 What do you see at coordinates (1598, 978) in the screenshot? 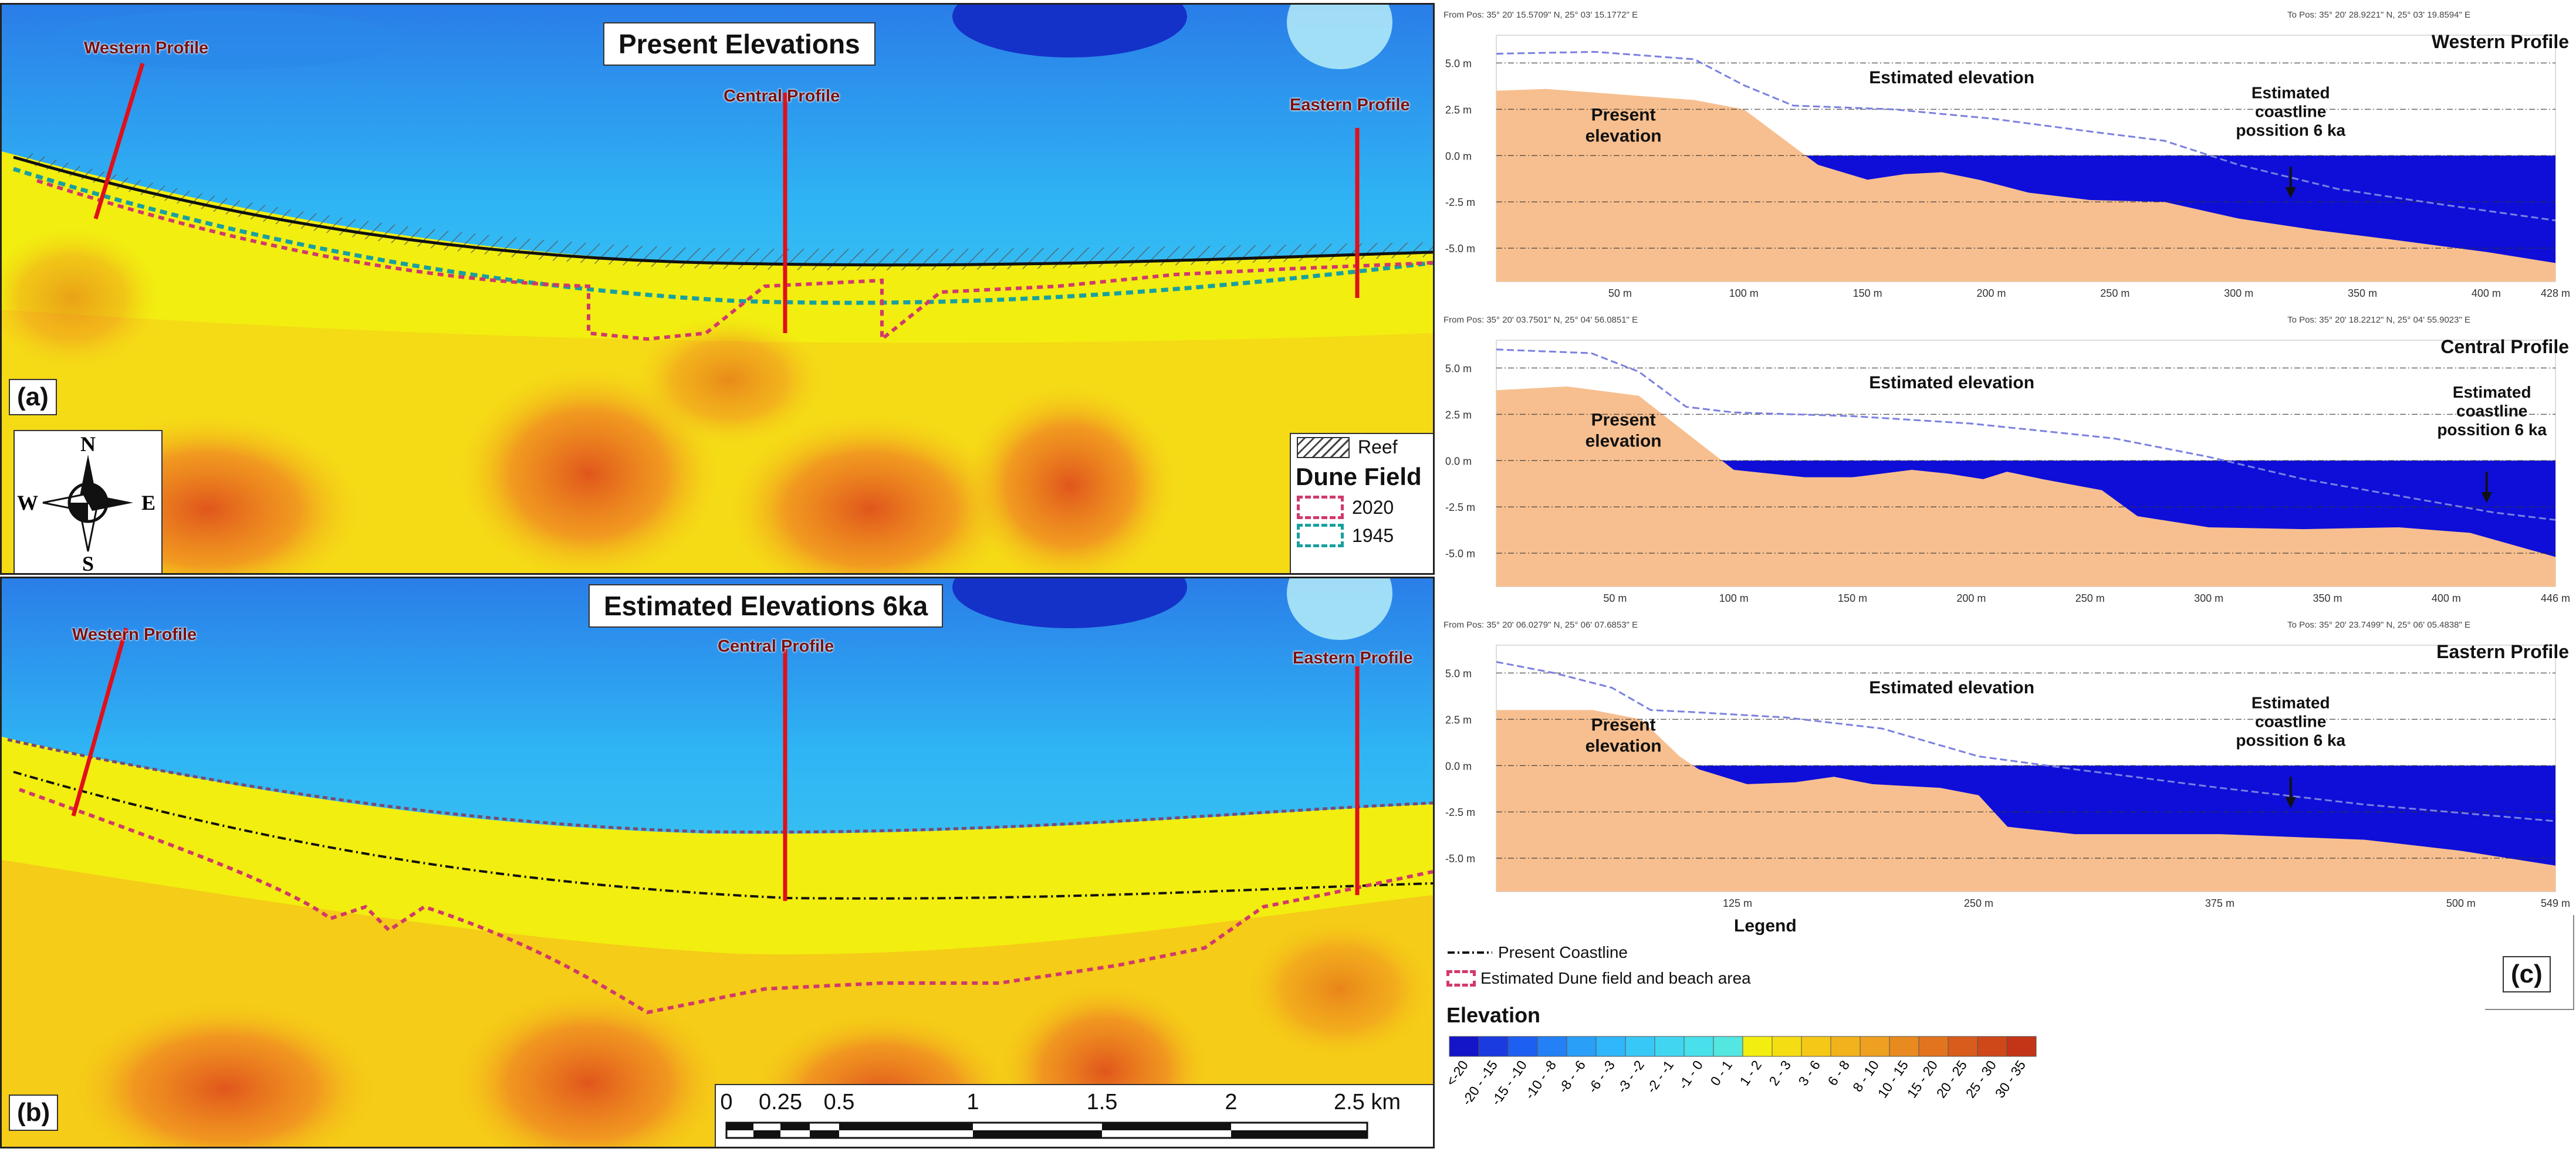
I see `estimated-dune-field-row: Estimated Dune field and beach area` at bounding box center [1598, 978].